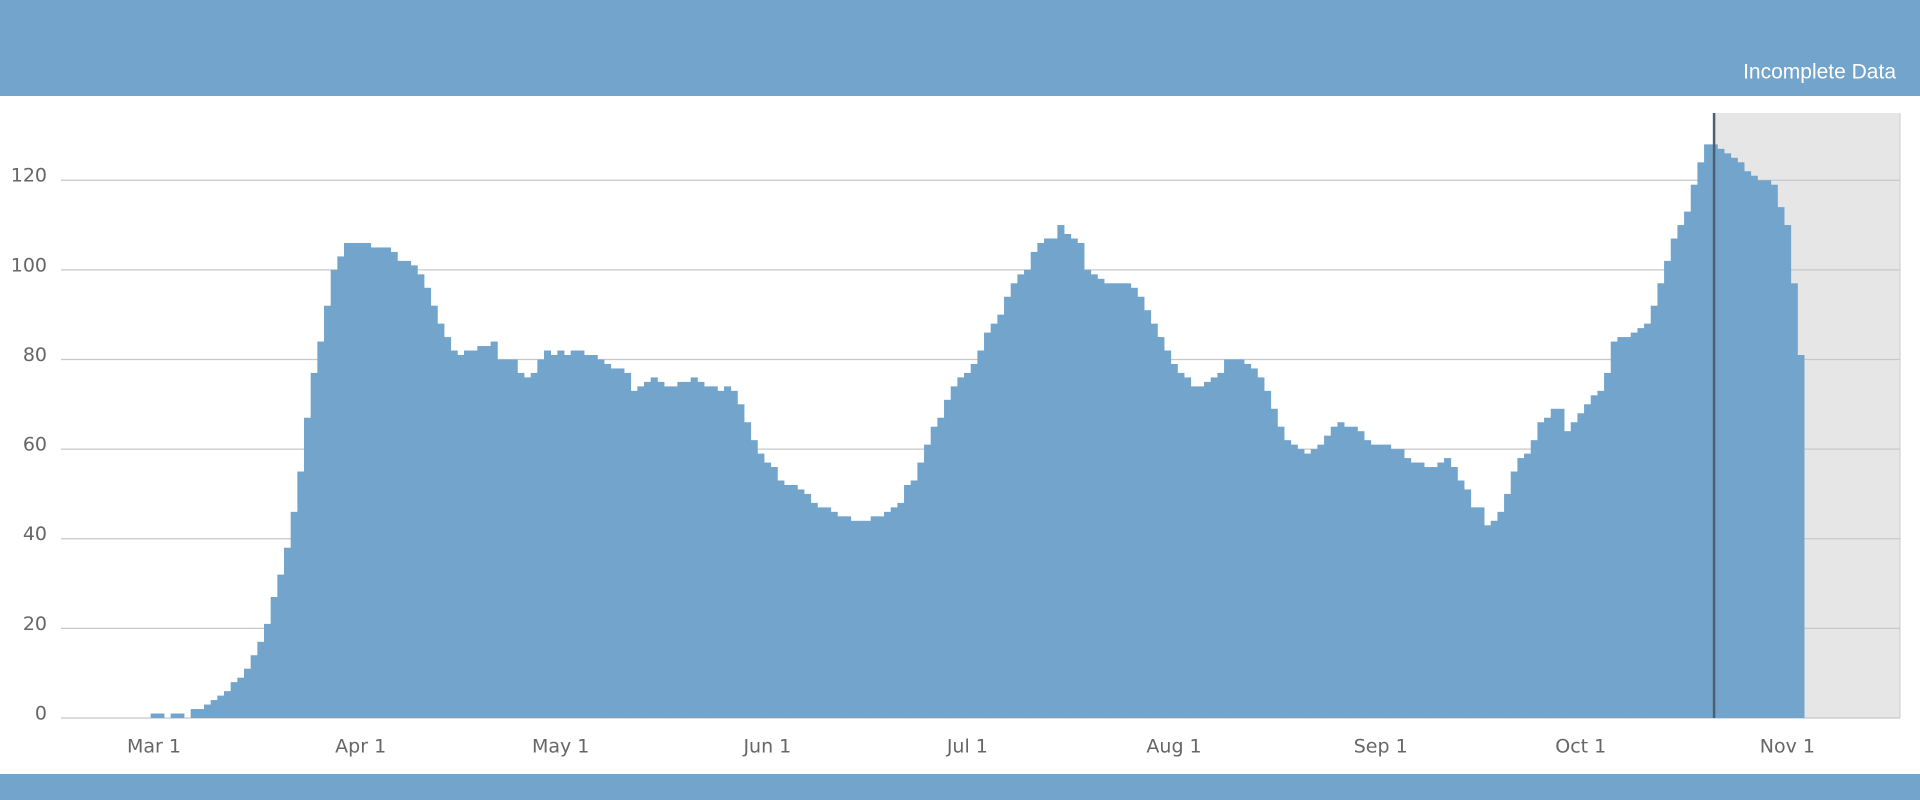 Image resolution: width=1920 pixels, height=800 pixels. I want to click on y-tick-label: 0, so click(41, 714).